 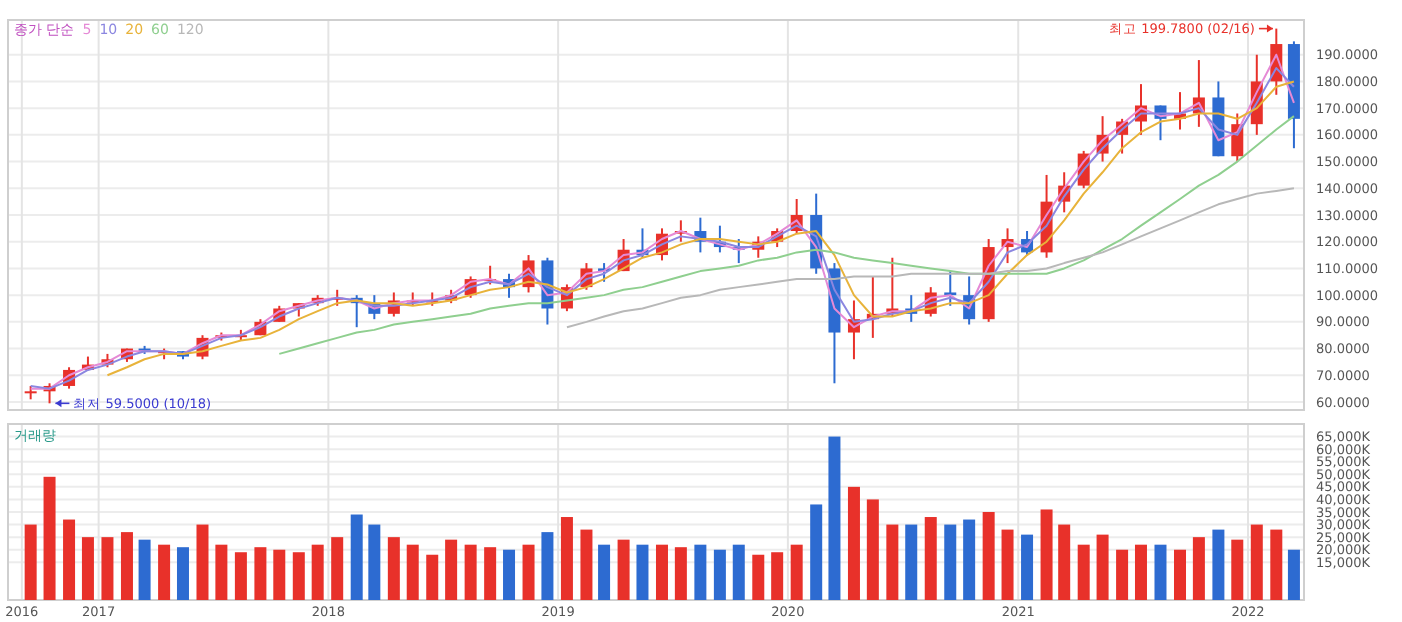 What do you see at coordinates (930, 258) in the screenshot?
I see `line-series` at bounding box center [930, 258].